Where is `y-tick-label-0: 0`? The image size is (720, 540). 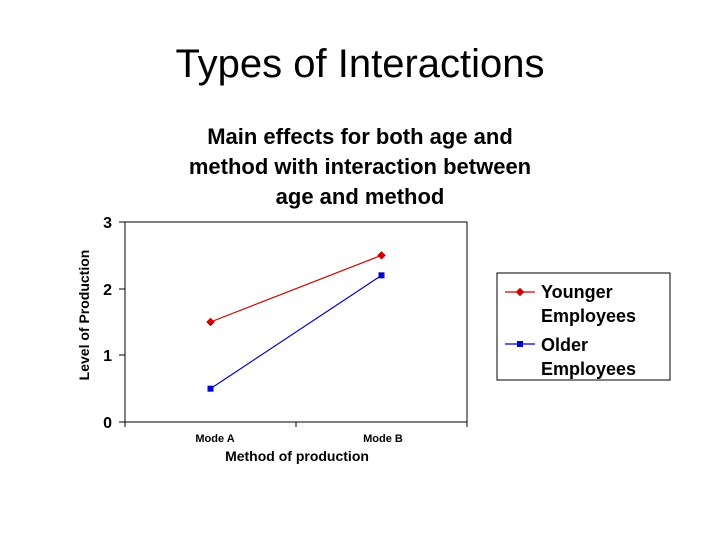
y-tick-label-0: 0 is located at coordinates (107, 423).